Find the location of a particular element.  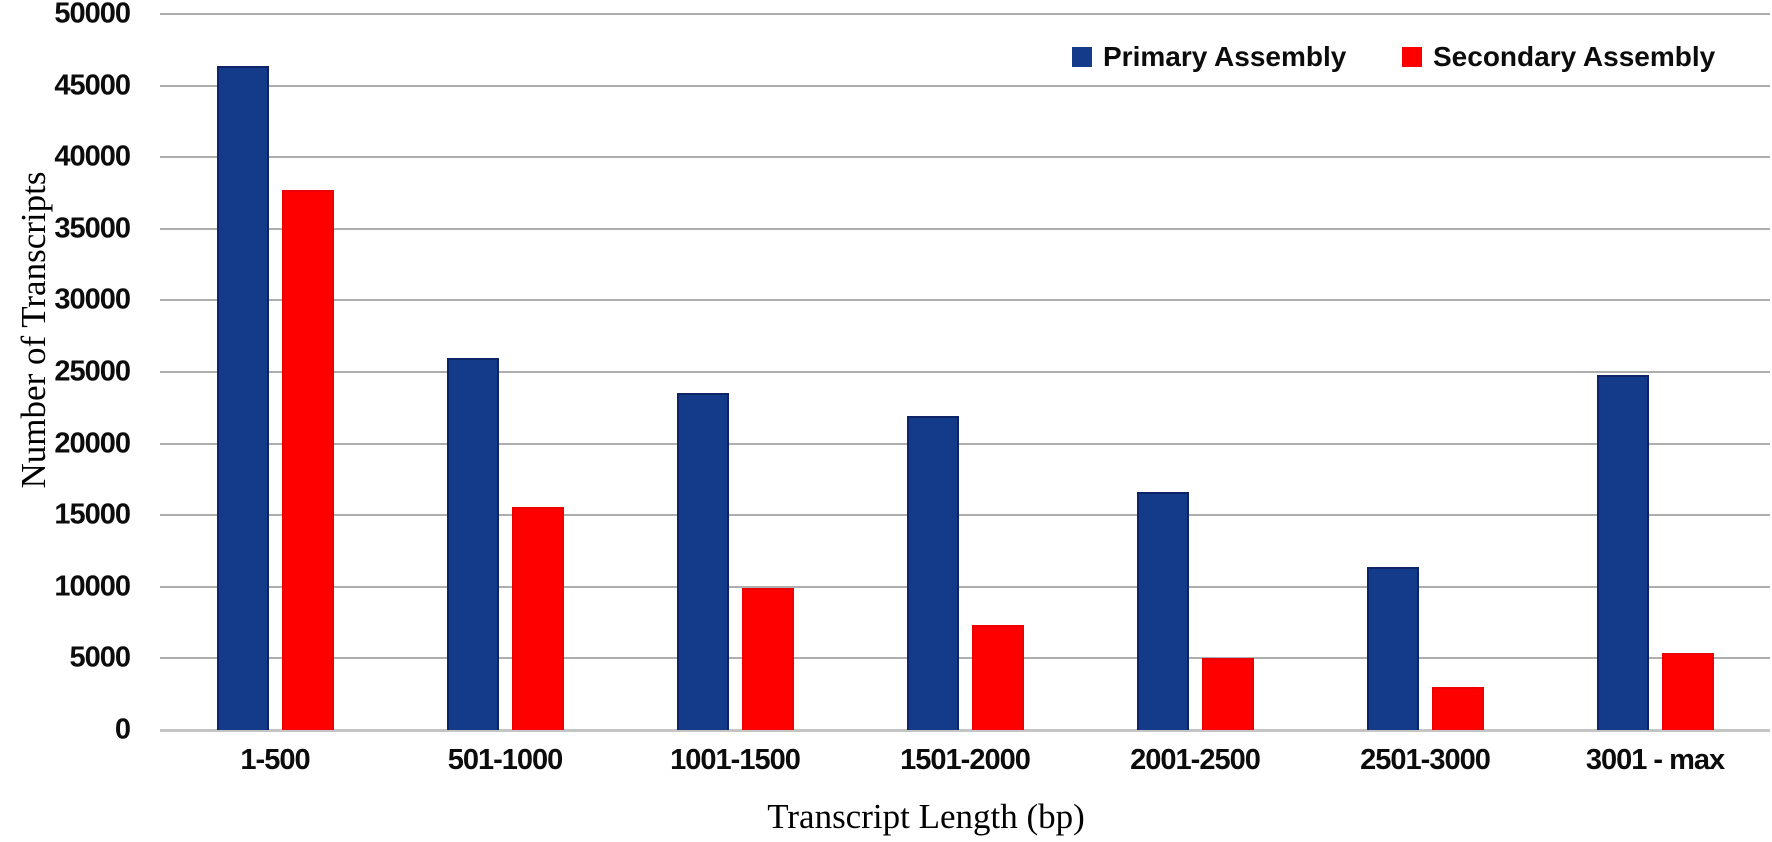

x-tick-label: 2001-2500 is located at coordinates (1195, 760).